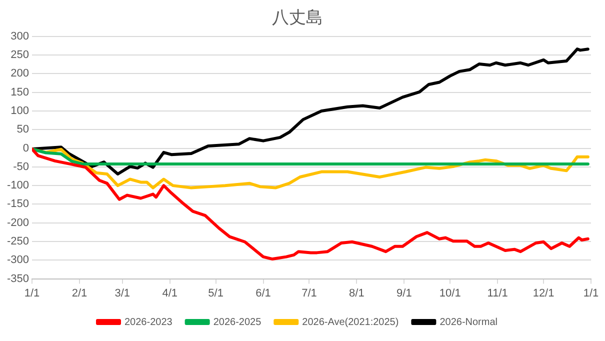  Describe the element at coordinates (404, 293) in the screenshot. I see `x-tick-label: 9/1` at that location.